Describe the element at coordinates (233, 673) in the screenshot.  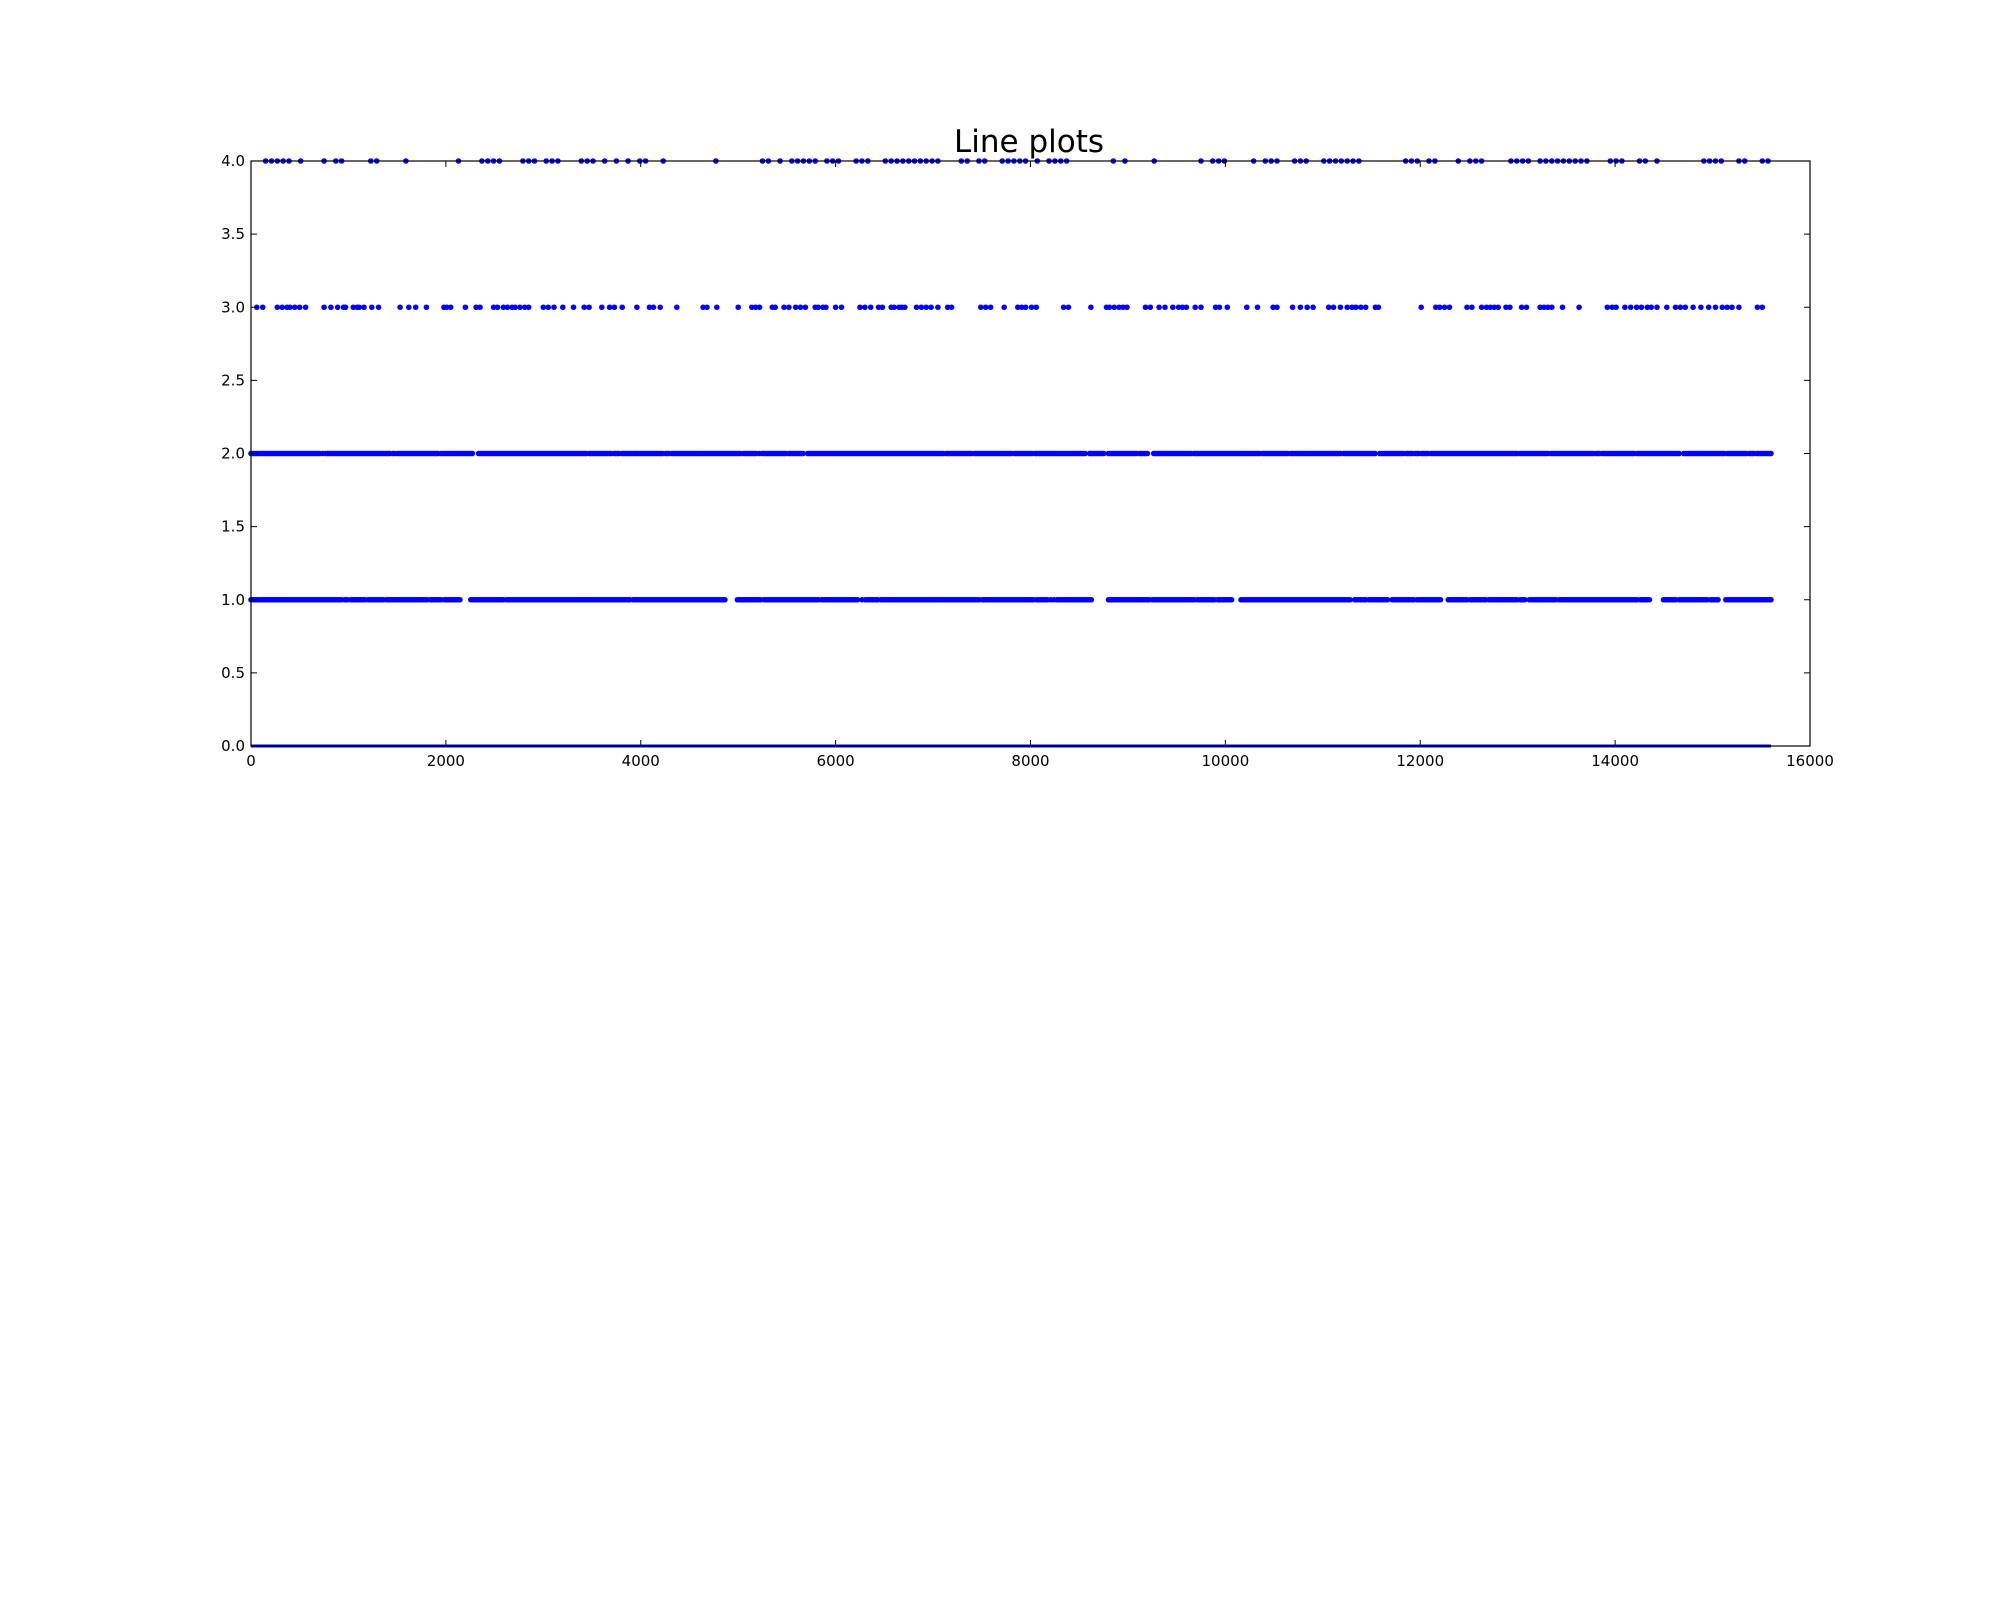
I see `y-tick-label: 0.5` at that location.